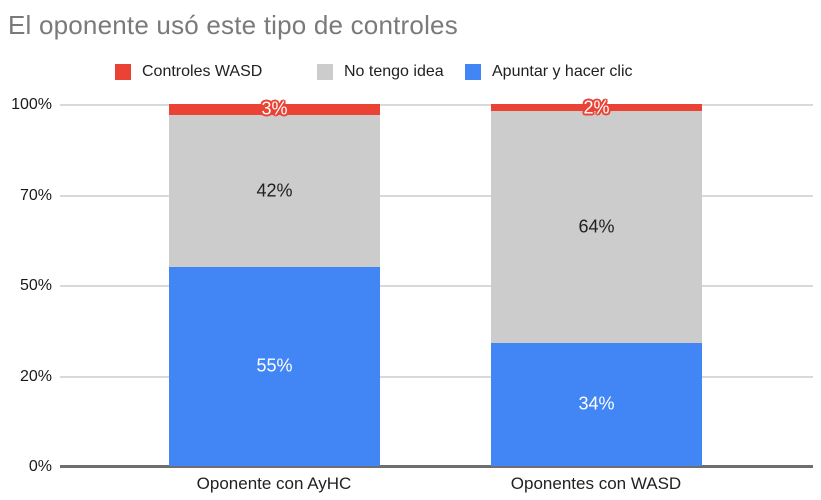  I want to click on segment-value-label: 34%, so click(596, 403).